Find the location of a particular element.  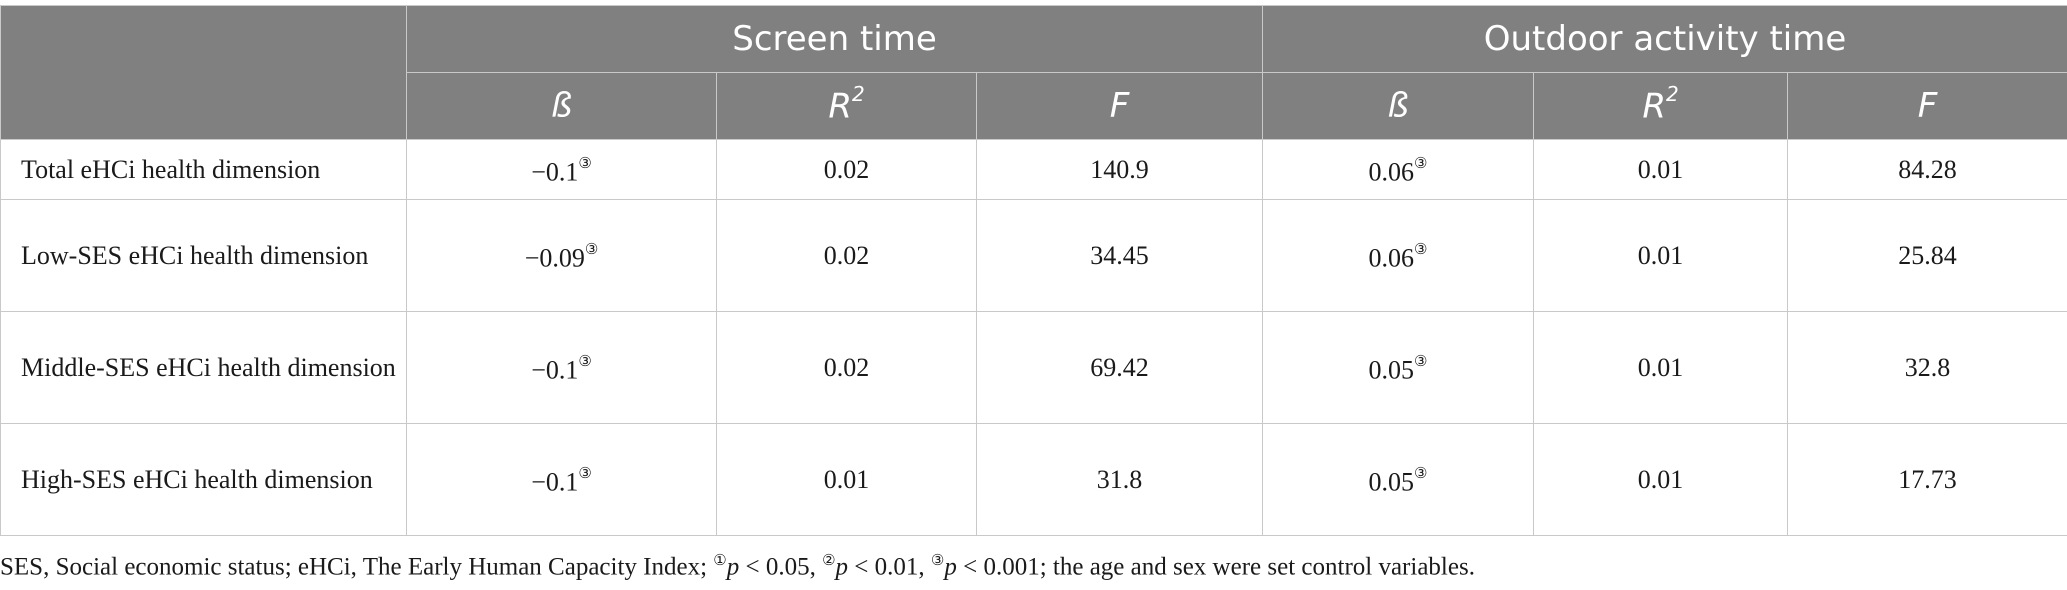

row-label: High-SES eHCi health dimension is located at coordinates (203, 479).